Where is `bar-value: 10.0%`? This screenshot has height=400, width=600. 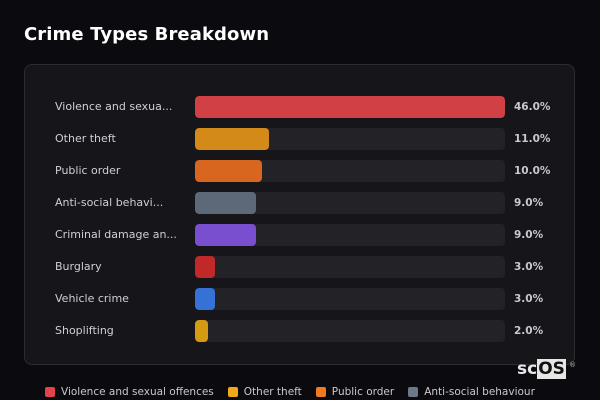
bar-value: 10.0% is located at coordinates (532, 171).